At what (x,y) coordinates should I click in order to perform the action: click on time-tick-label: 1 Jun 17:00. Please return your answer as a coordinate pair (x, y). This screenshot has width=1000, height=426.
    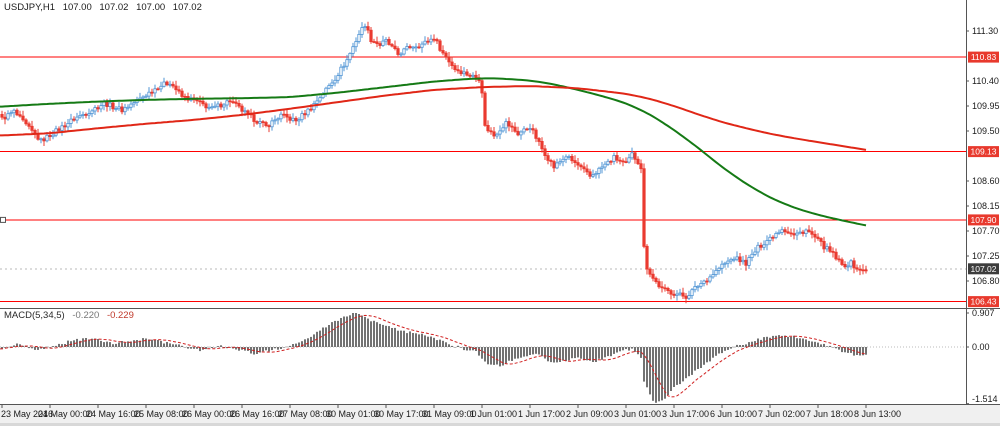
    Looking at the image, I should click on (541, 414).